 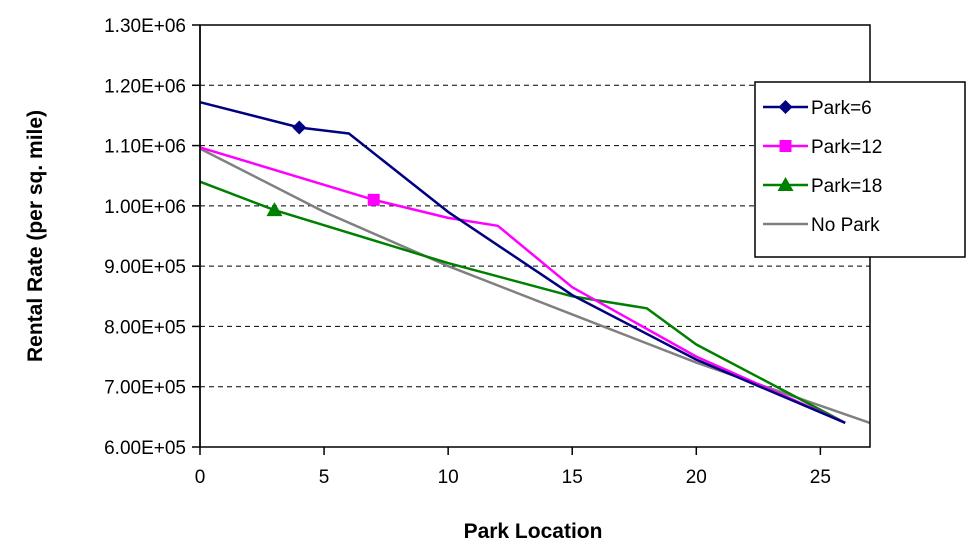 I want to click on legend-box, so click(x=860, y=169).